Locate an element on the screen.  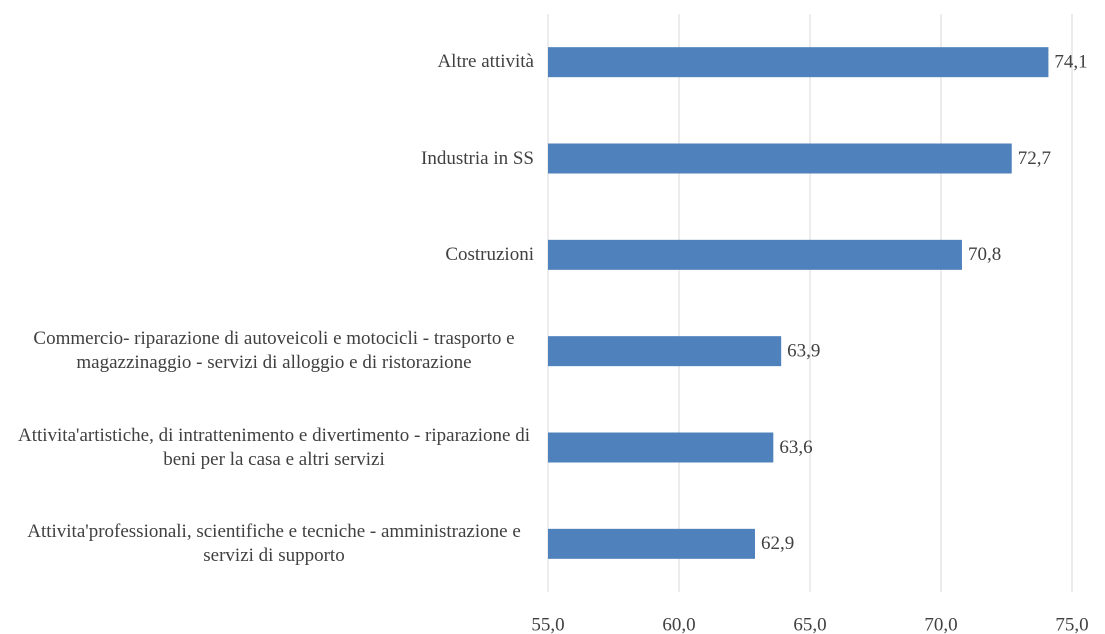
value-label: 62,9 is located at coordinates (777, 543).